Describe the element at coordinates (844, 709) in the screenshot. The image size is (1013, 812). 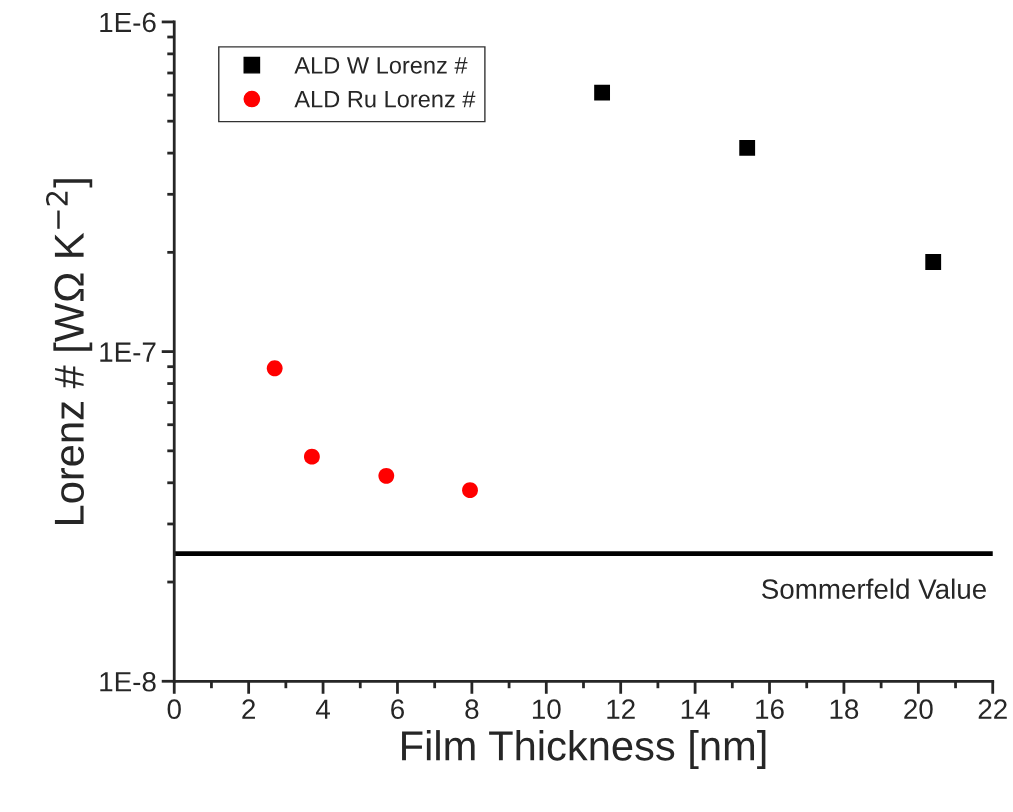
I see `x-tick-label: 18` at that location.